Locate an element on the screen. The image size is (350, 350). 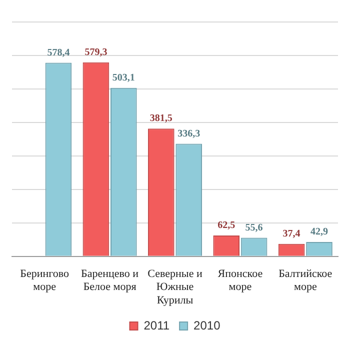
data-label: 336,3 is located at coordinates (189, 134).